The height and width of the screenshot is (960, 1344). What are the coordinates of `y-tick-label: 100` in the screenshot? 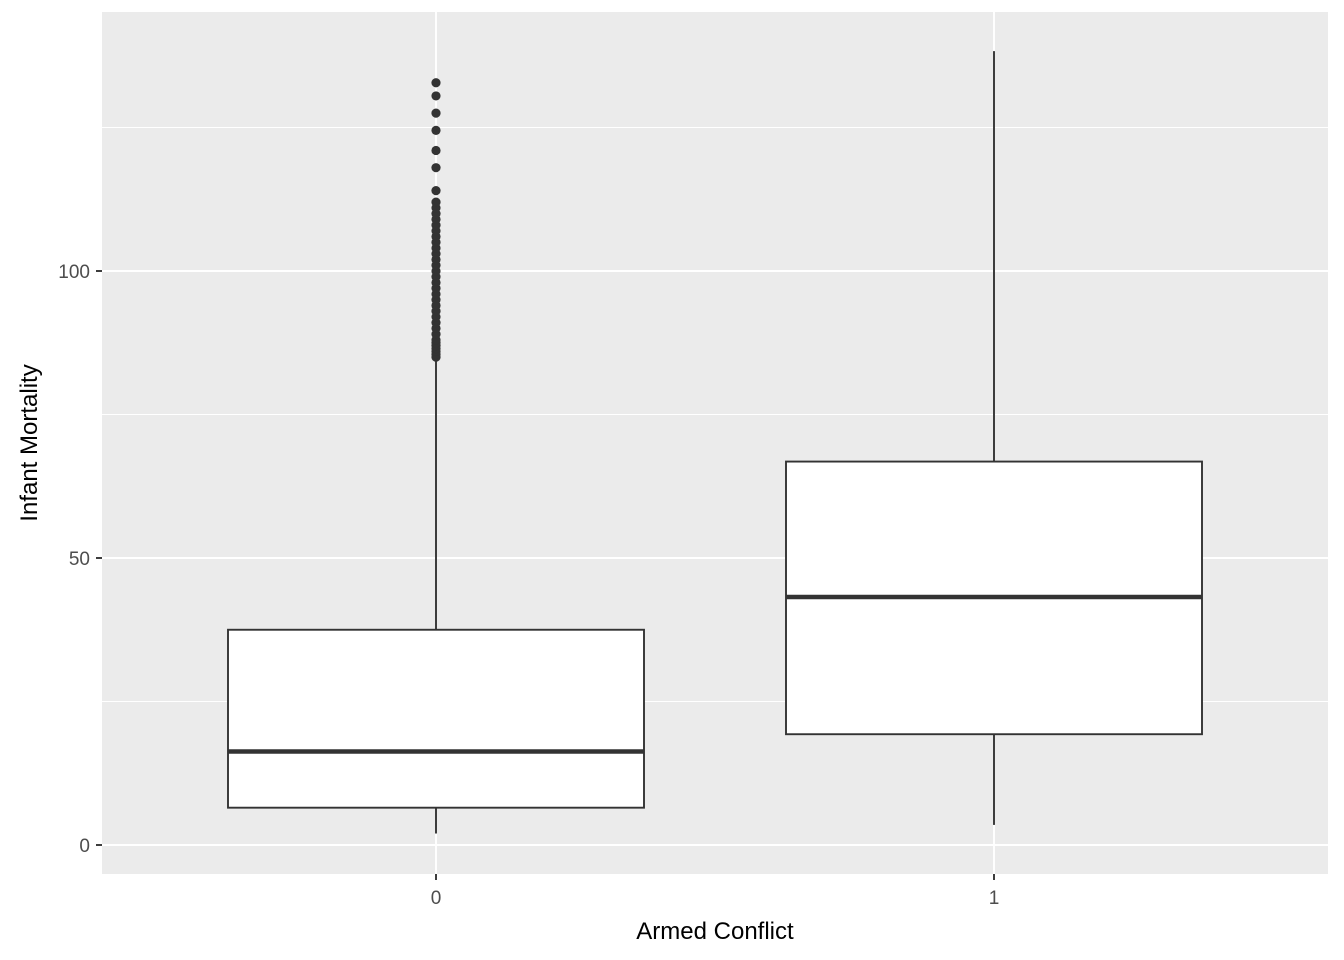 It's located at (74, 272).